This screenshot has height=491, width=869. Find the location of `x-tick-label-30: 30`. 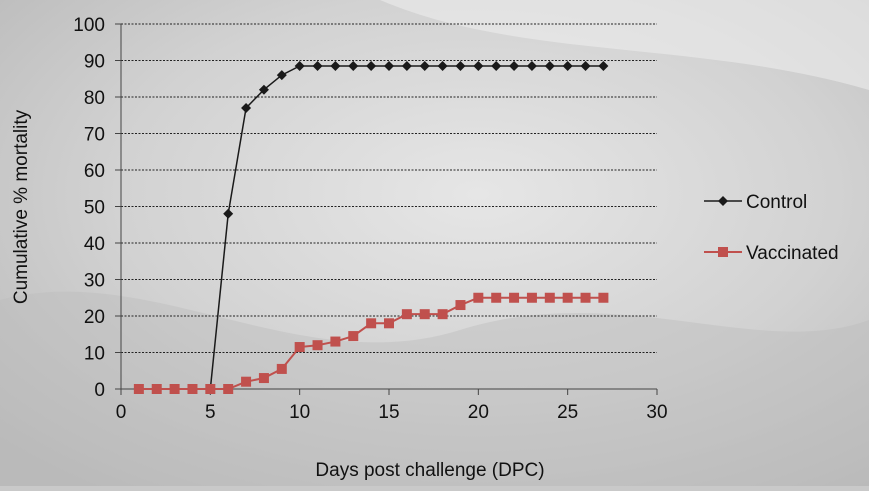

x-tick-label-30: 30 is located at coordinates (656, 412).